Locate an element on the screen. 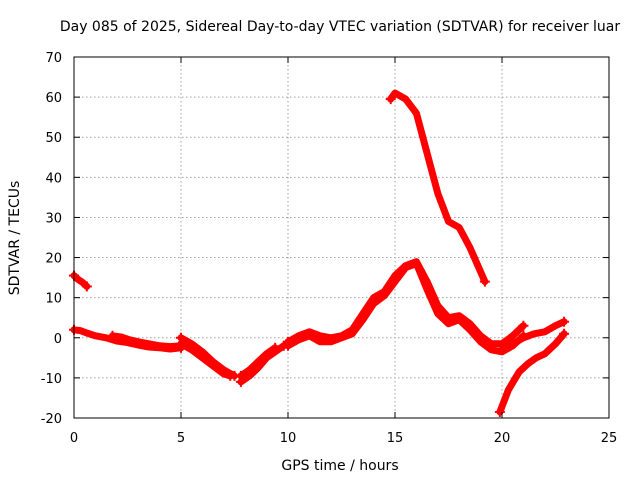 The width and height of the screenshot is (640, 480). y-tick-label: 40 is located at coordinates (53, 178).